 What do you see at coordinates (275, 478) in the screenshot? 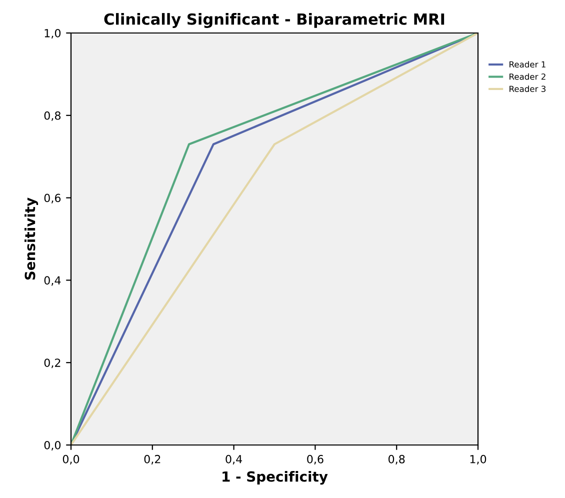
I see `x-axis-title: 1 - Specificity` at bounding box center [275, 478].